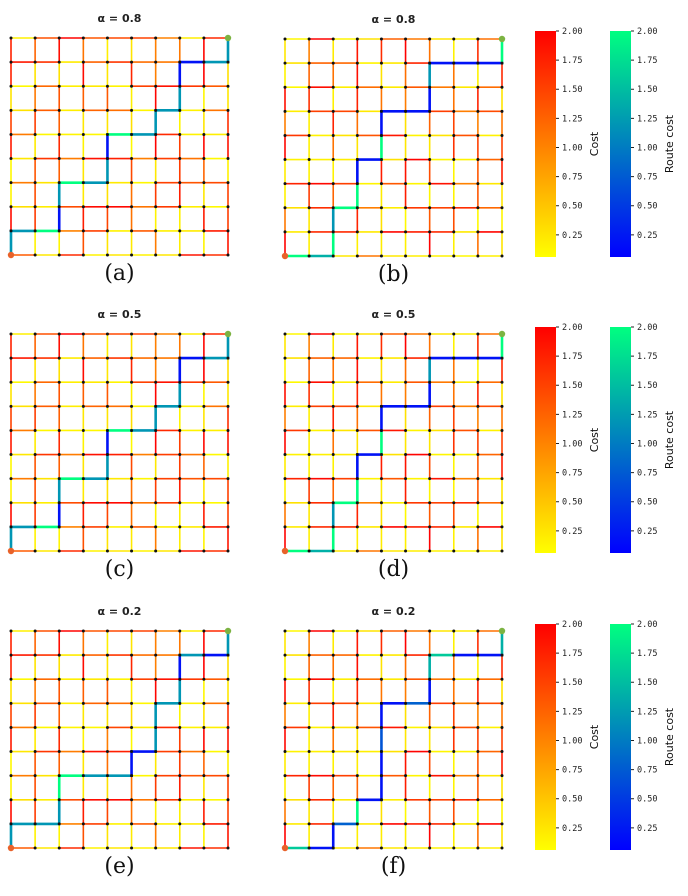 Image resolution: width=688 pixels, height=896 pixels. I want to click on colorbar-label: Route cost, so click(669, 143).